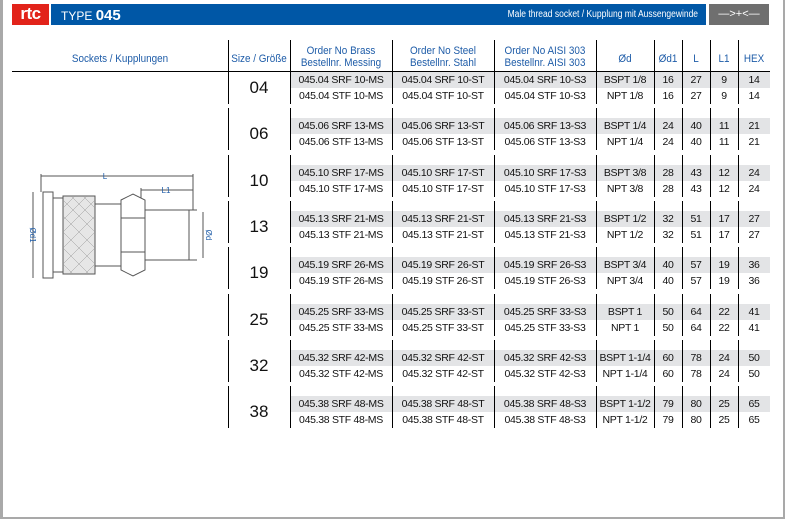  Describe the element at coordinates (724, 80) in the screenshot. I see `table-cell: 9` at that location.